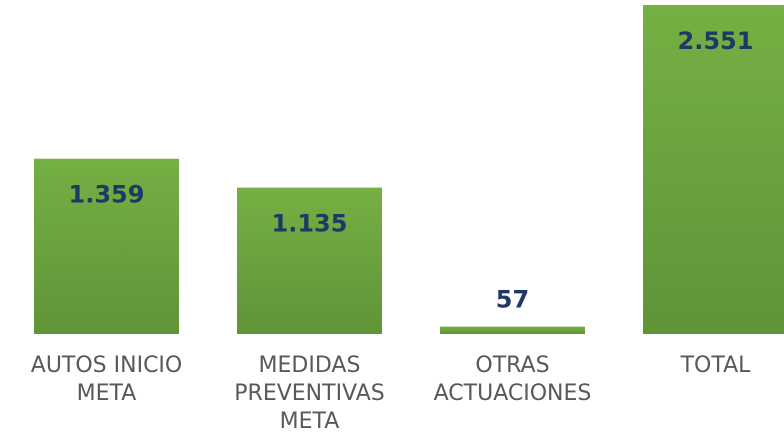 This screenshot has height=448, width=784. I want to click on data-label: 1.135, so click(310, 224).